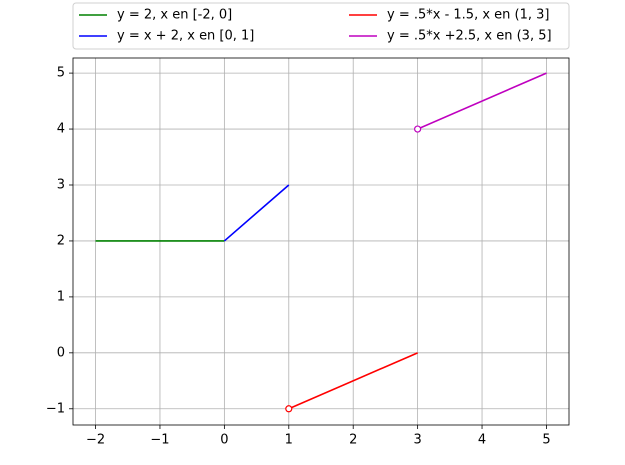 The width and height of the screenshot is (625, 465). I want to click on x-tick-label: 5, so click(546, 440).